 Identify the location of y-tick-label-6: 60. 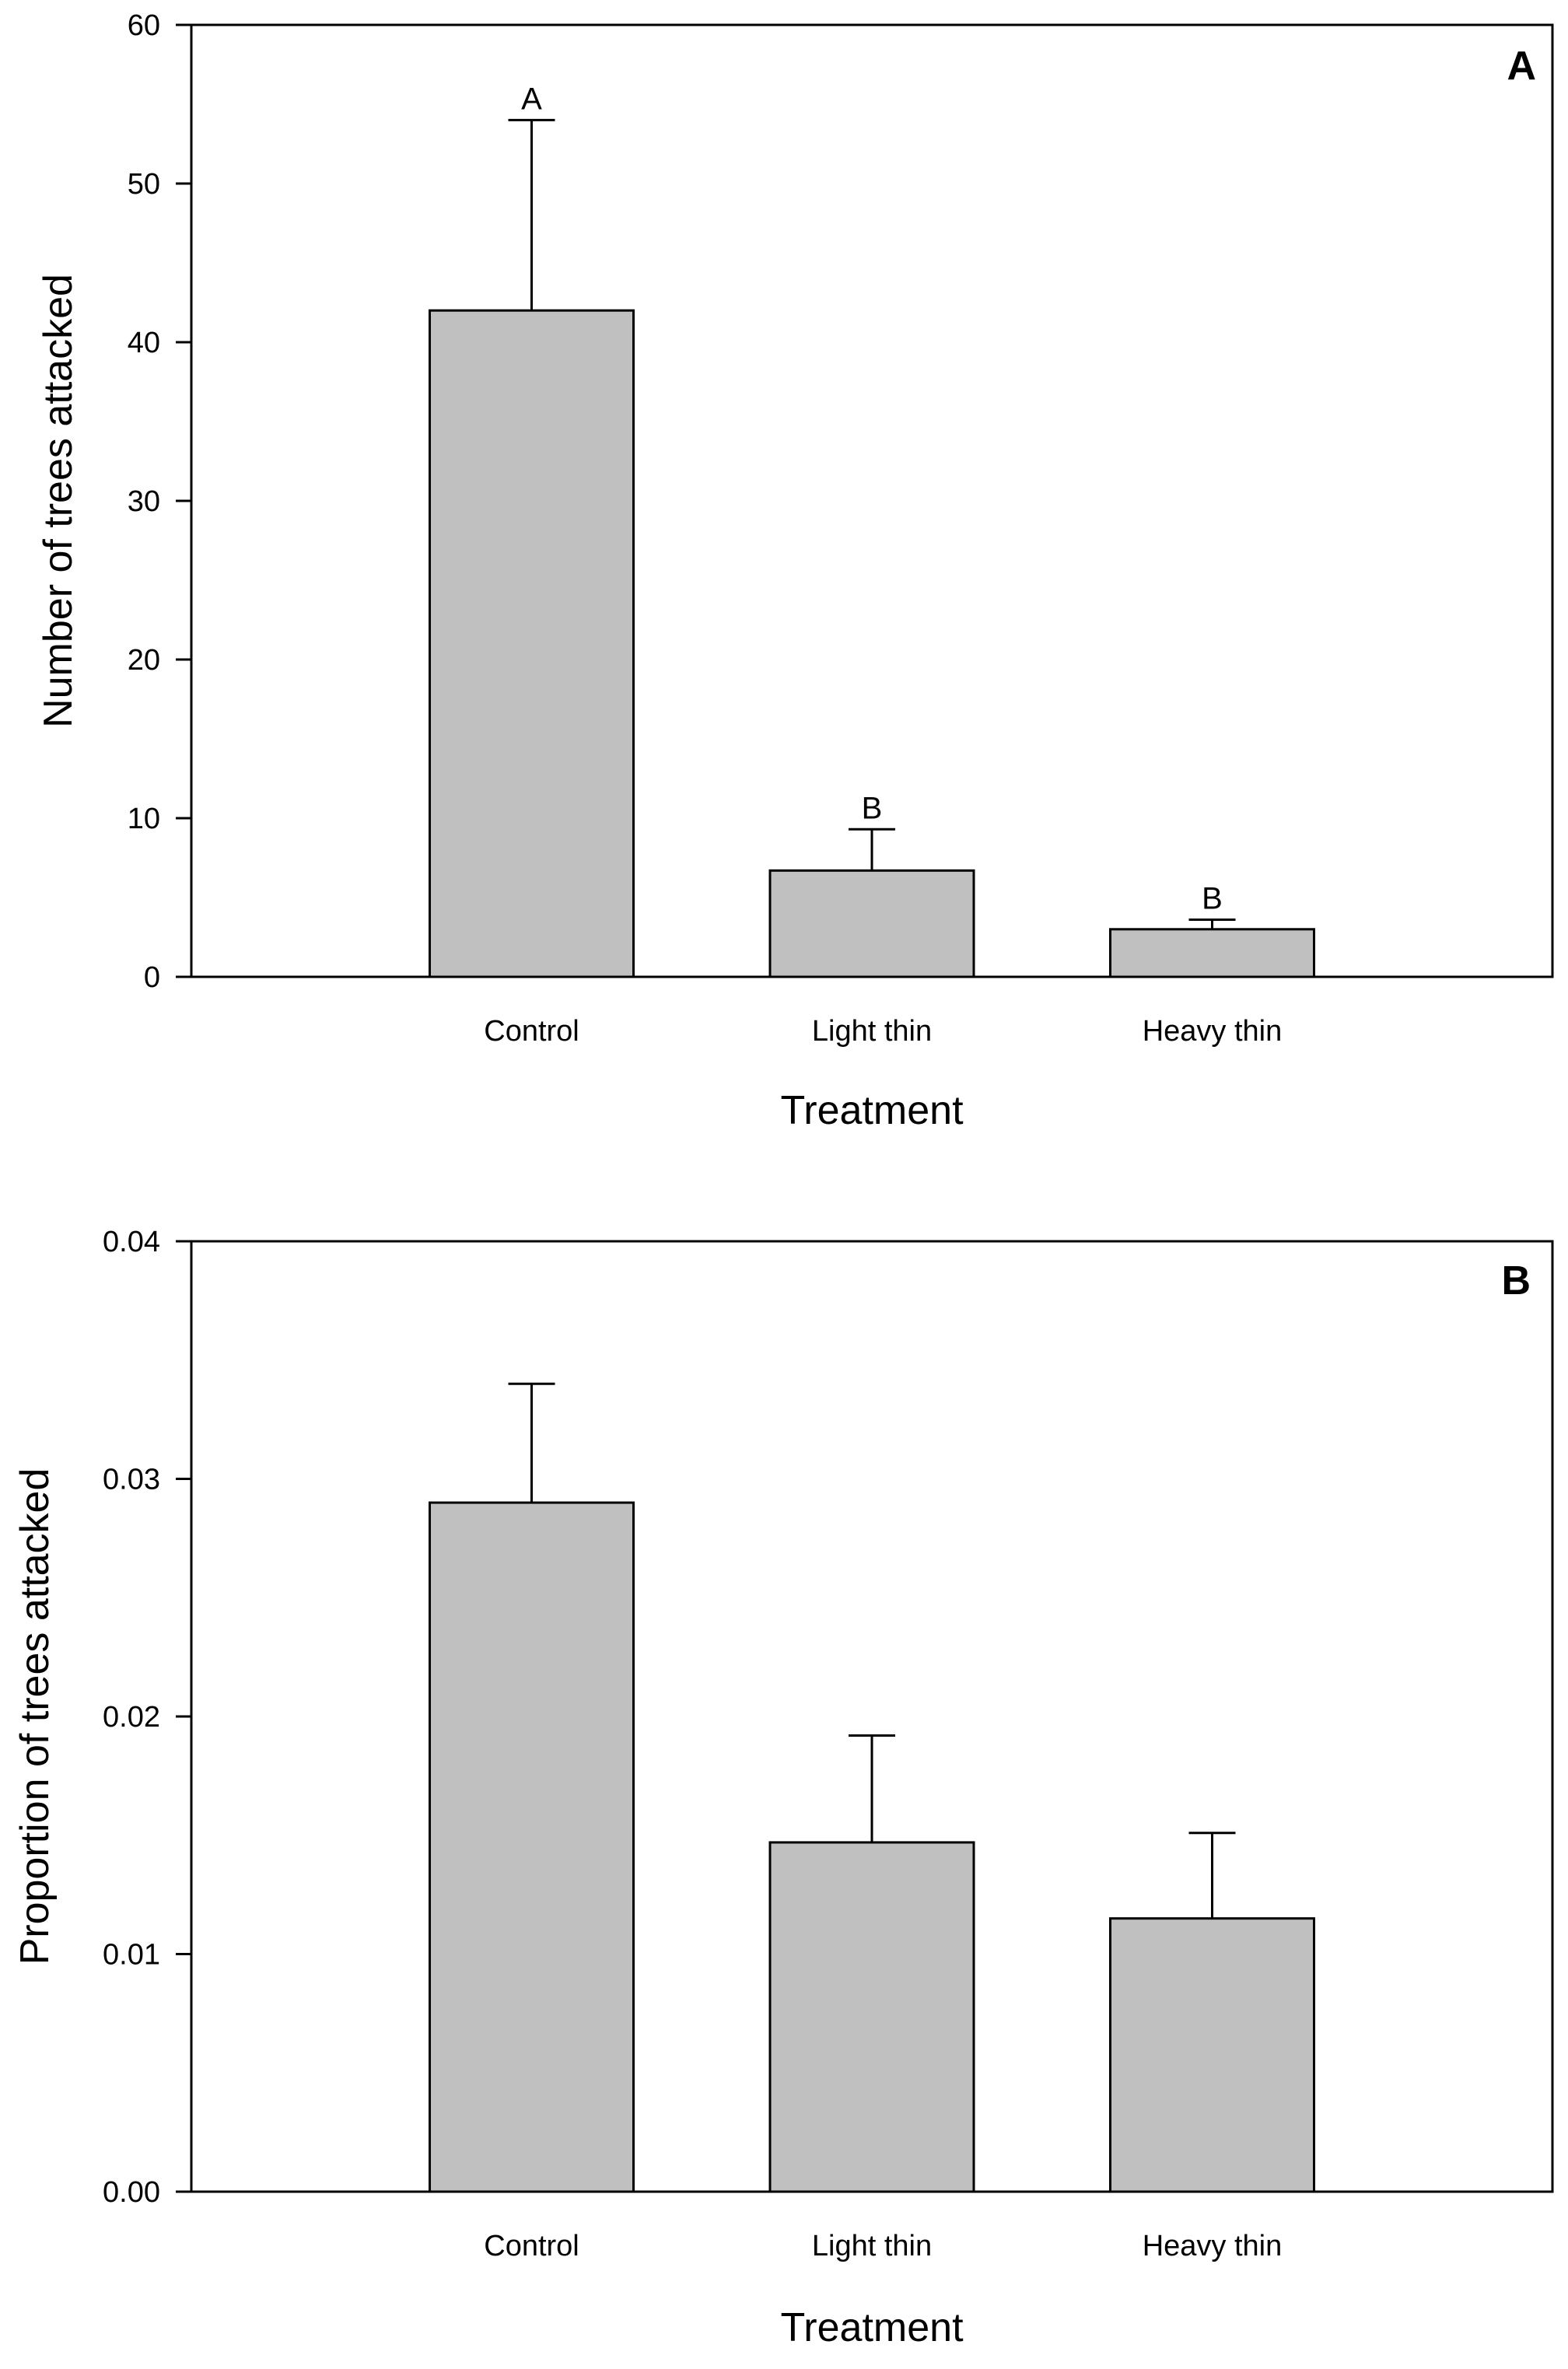
(144, 26).